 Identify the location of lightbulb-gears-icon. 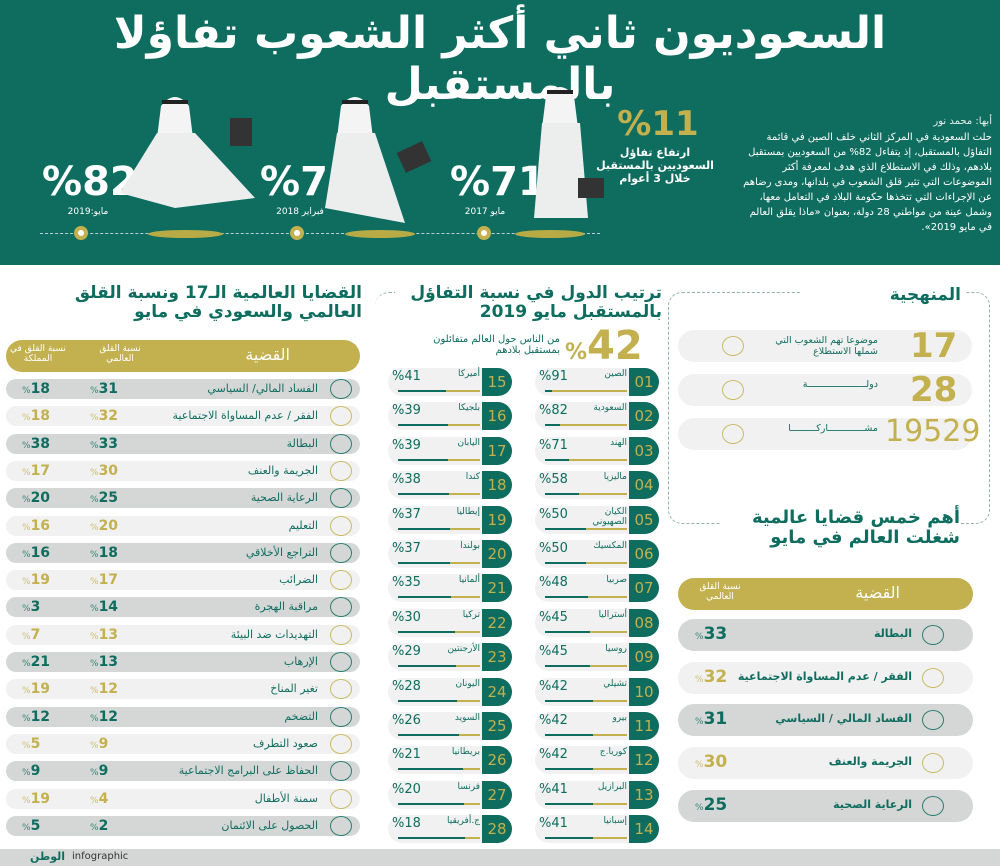
(733, 346).